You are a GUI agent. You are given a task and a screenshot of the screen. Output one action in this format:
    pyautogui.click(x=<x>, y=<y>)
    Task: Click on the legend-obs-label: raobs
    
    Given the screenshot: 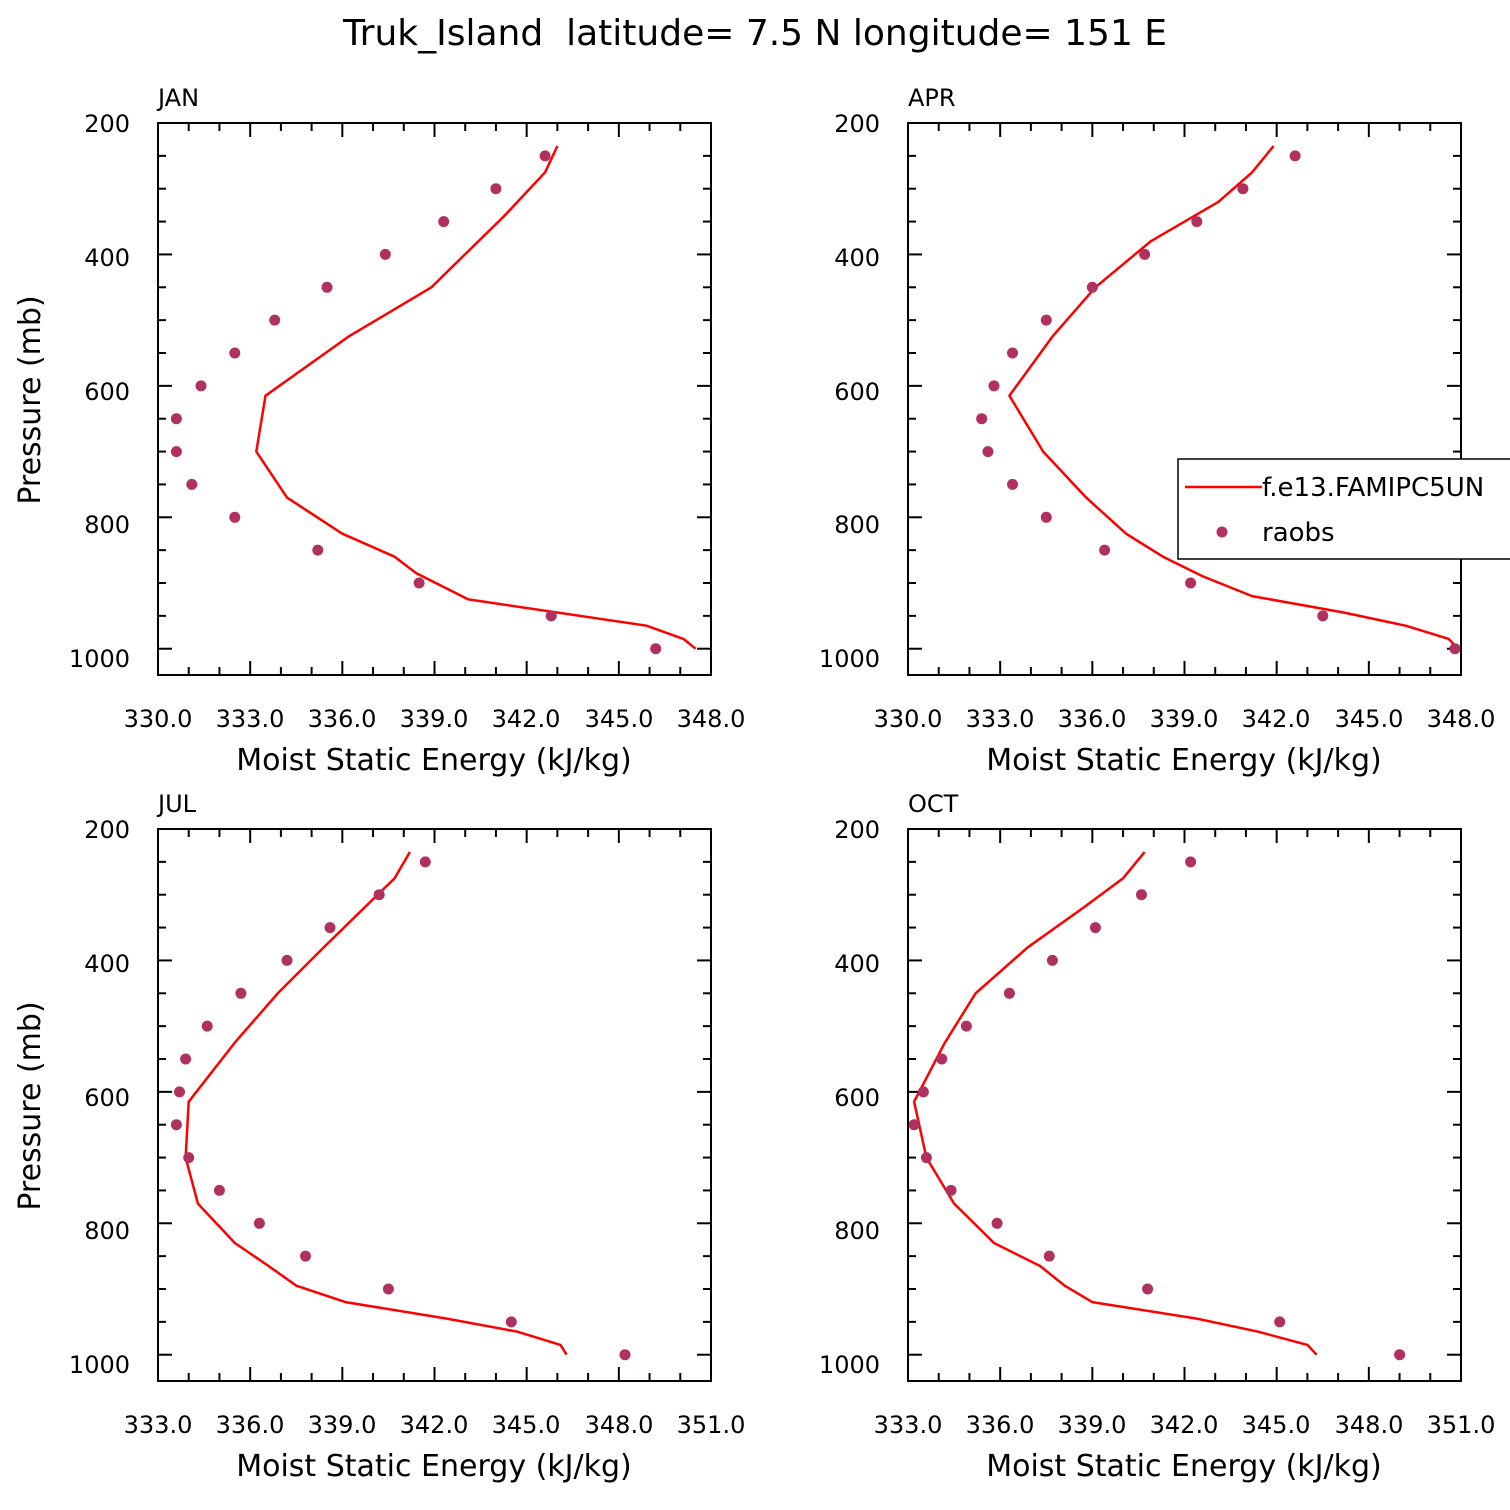 What is the action you would take?
    pyautogui.click(x=1298, y=533)
    